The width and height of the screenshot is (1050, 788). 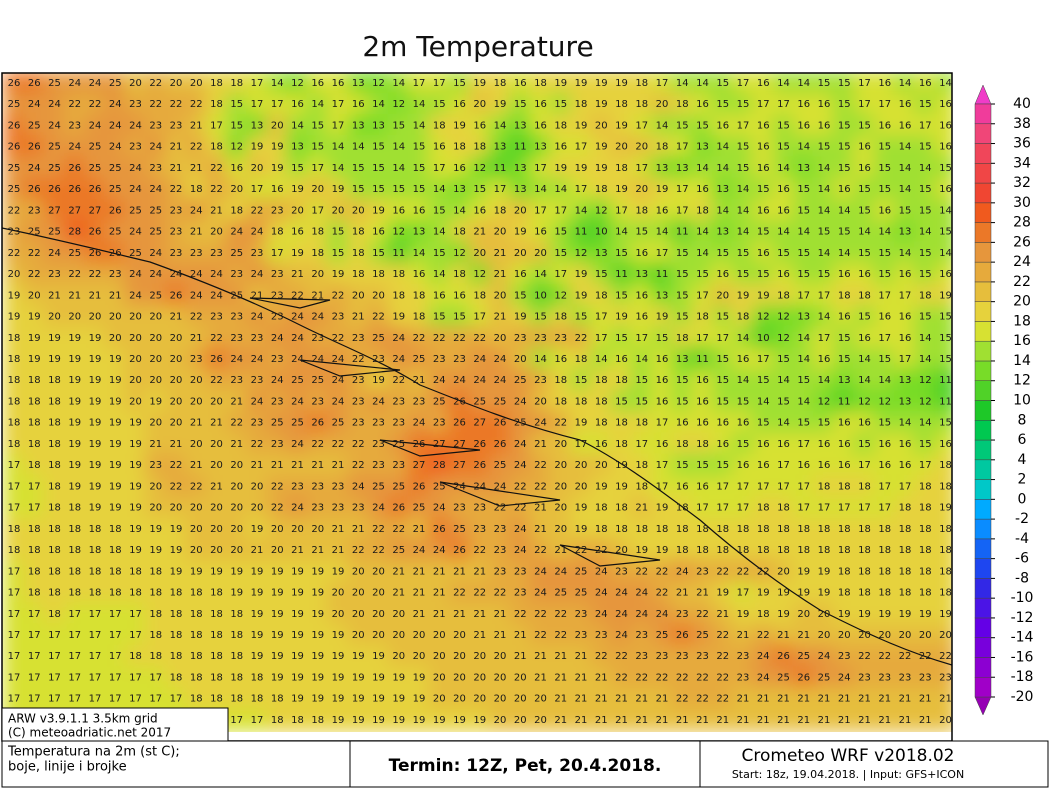 I want to click on cell-value: 12, so click(x=824, y=401).